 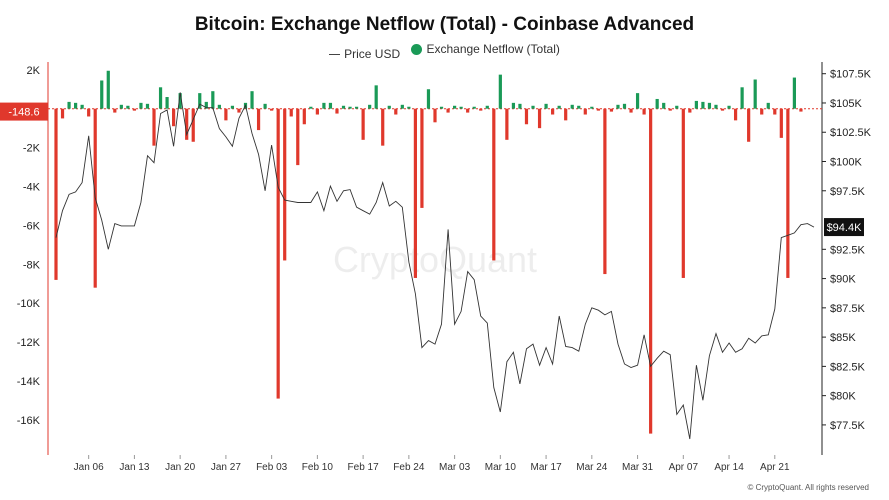 What do you see at coordinates (29, 421) in the screenshot?
I see `y-left-tick-label: -16K` at bounding box center [29, 421].